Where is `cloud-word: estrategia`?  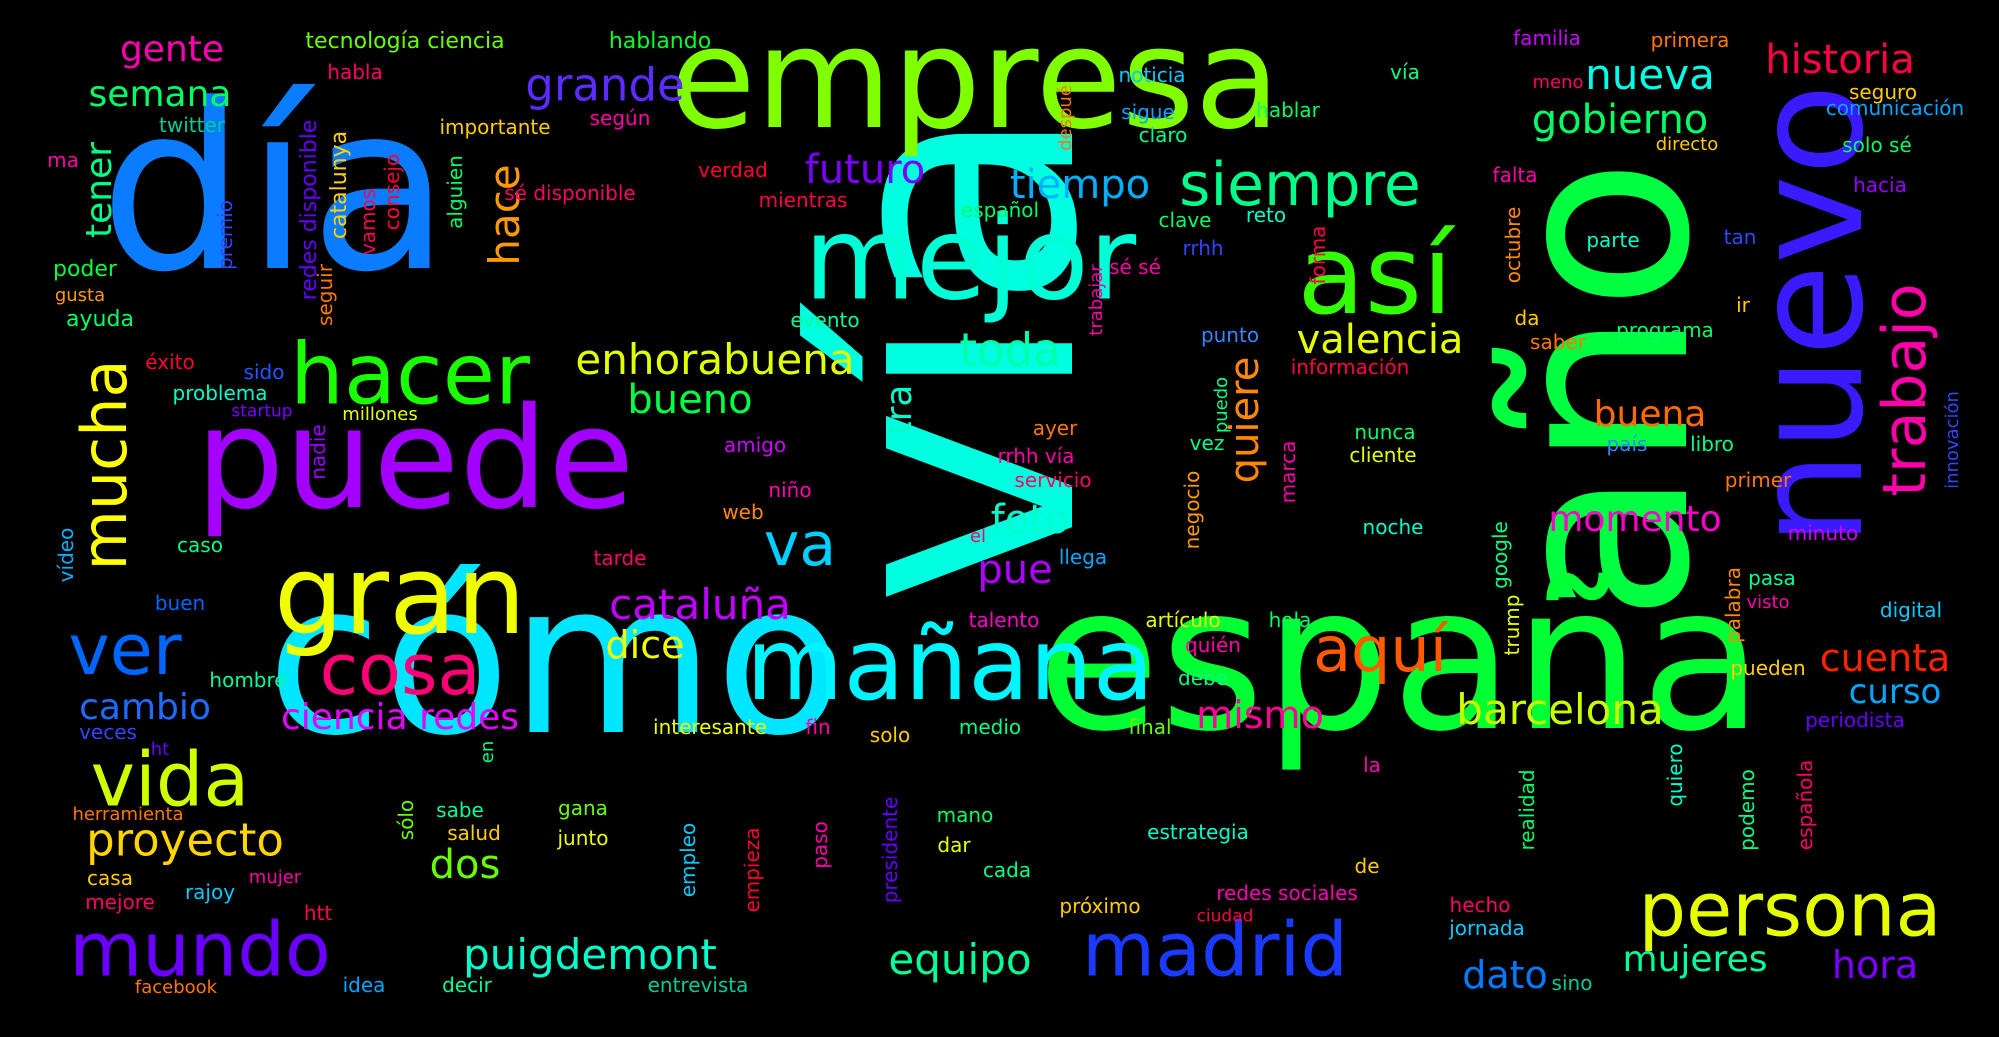
cloud-word: estrategia is located at coordinates (1198, 832).